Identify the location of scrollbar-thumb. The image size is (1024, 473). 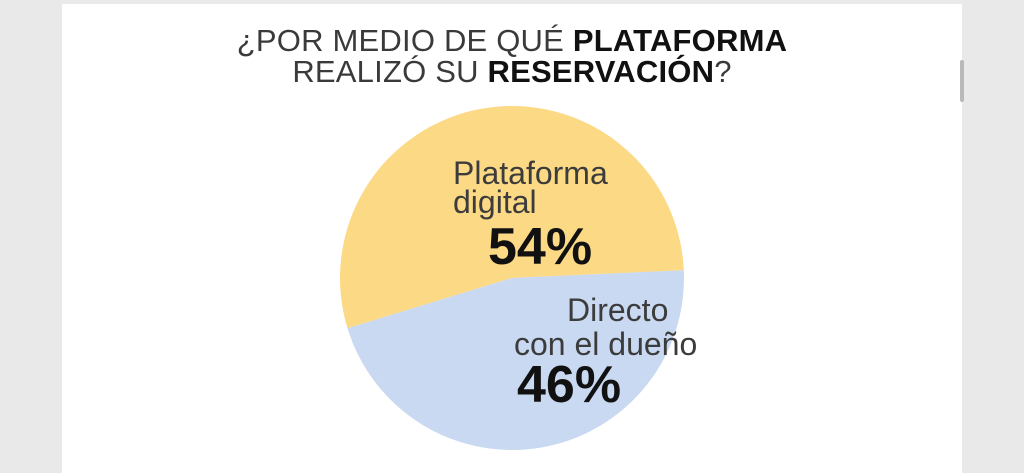
(962, 81).